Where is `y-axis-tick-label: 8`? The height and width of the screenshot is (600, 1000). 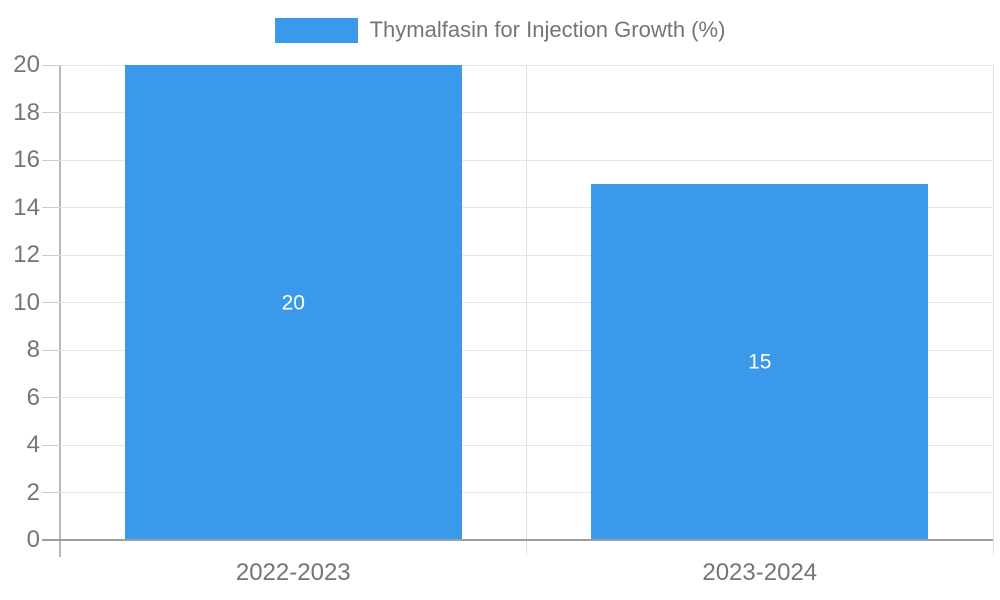 y-axis-tick-label: 8 is located at coordinates (33, 349).